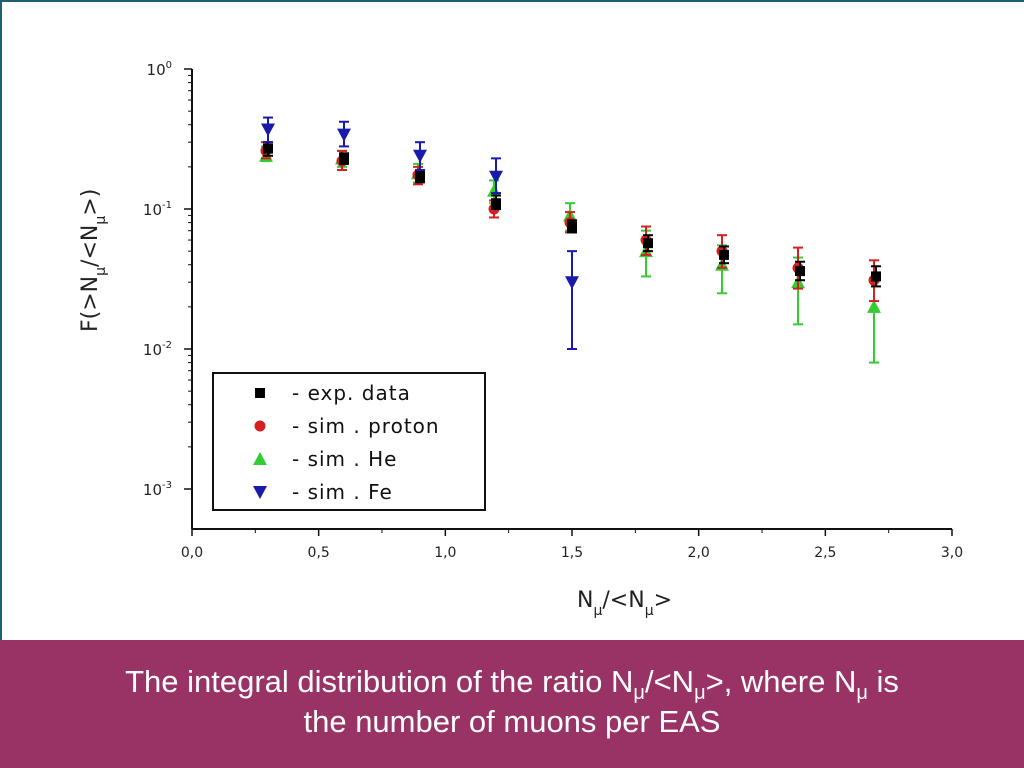 Image resolution: width=1024 pixels, height=768 pixels. I want to click on y-tick-label: 10⁻², so click(157, 349).